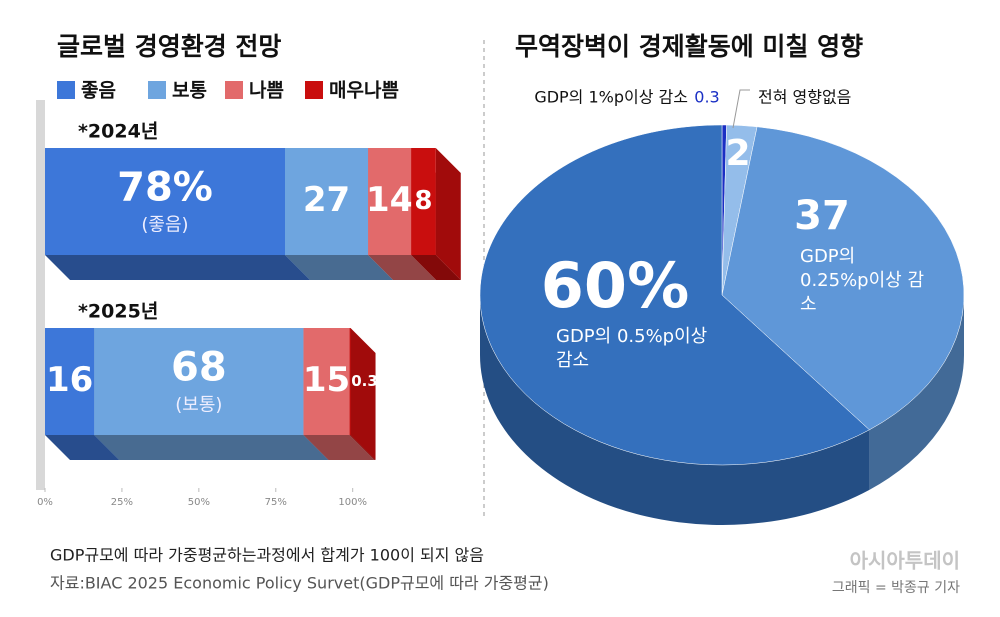 Image resolution: width=1000 pixels, height=617 pixels. What do you see at coordinates (689, 46) in the screenshot?
I see `chart-title: 무역장벽이 경제활동에 미칠 영향` at bounding box center [689, 46].